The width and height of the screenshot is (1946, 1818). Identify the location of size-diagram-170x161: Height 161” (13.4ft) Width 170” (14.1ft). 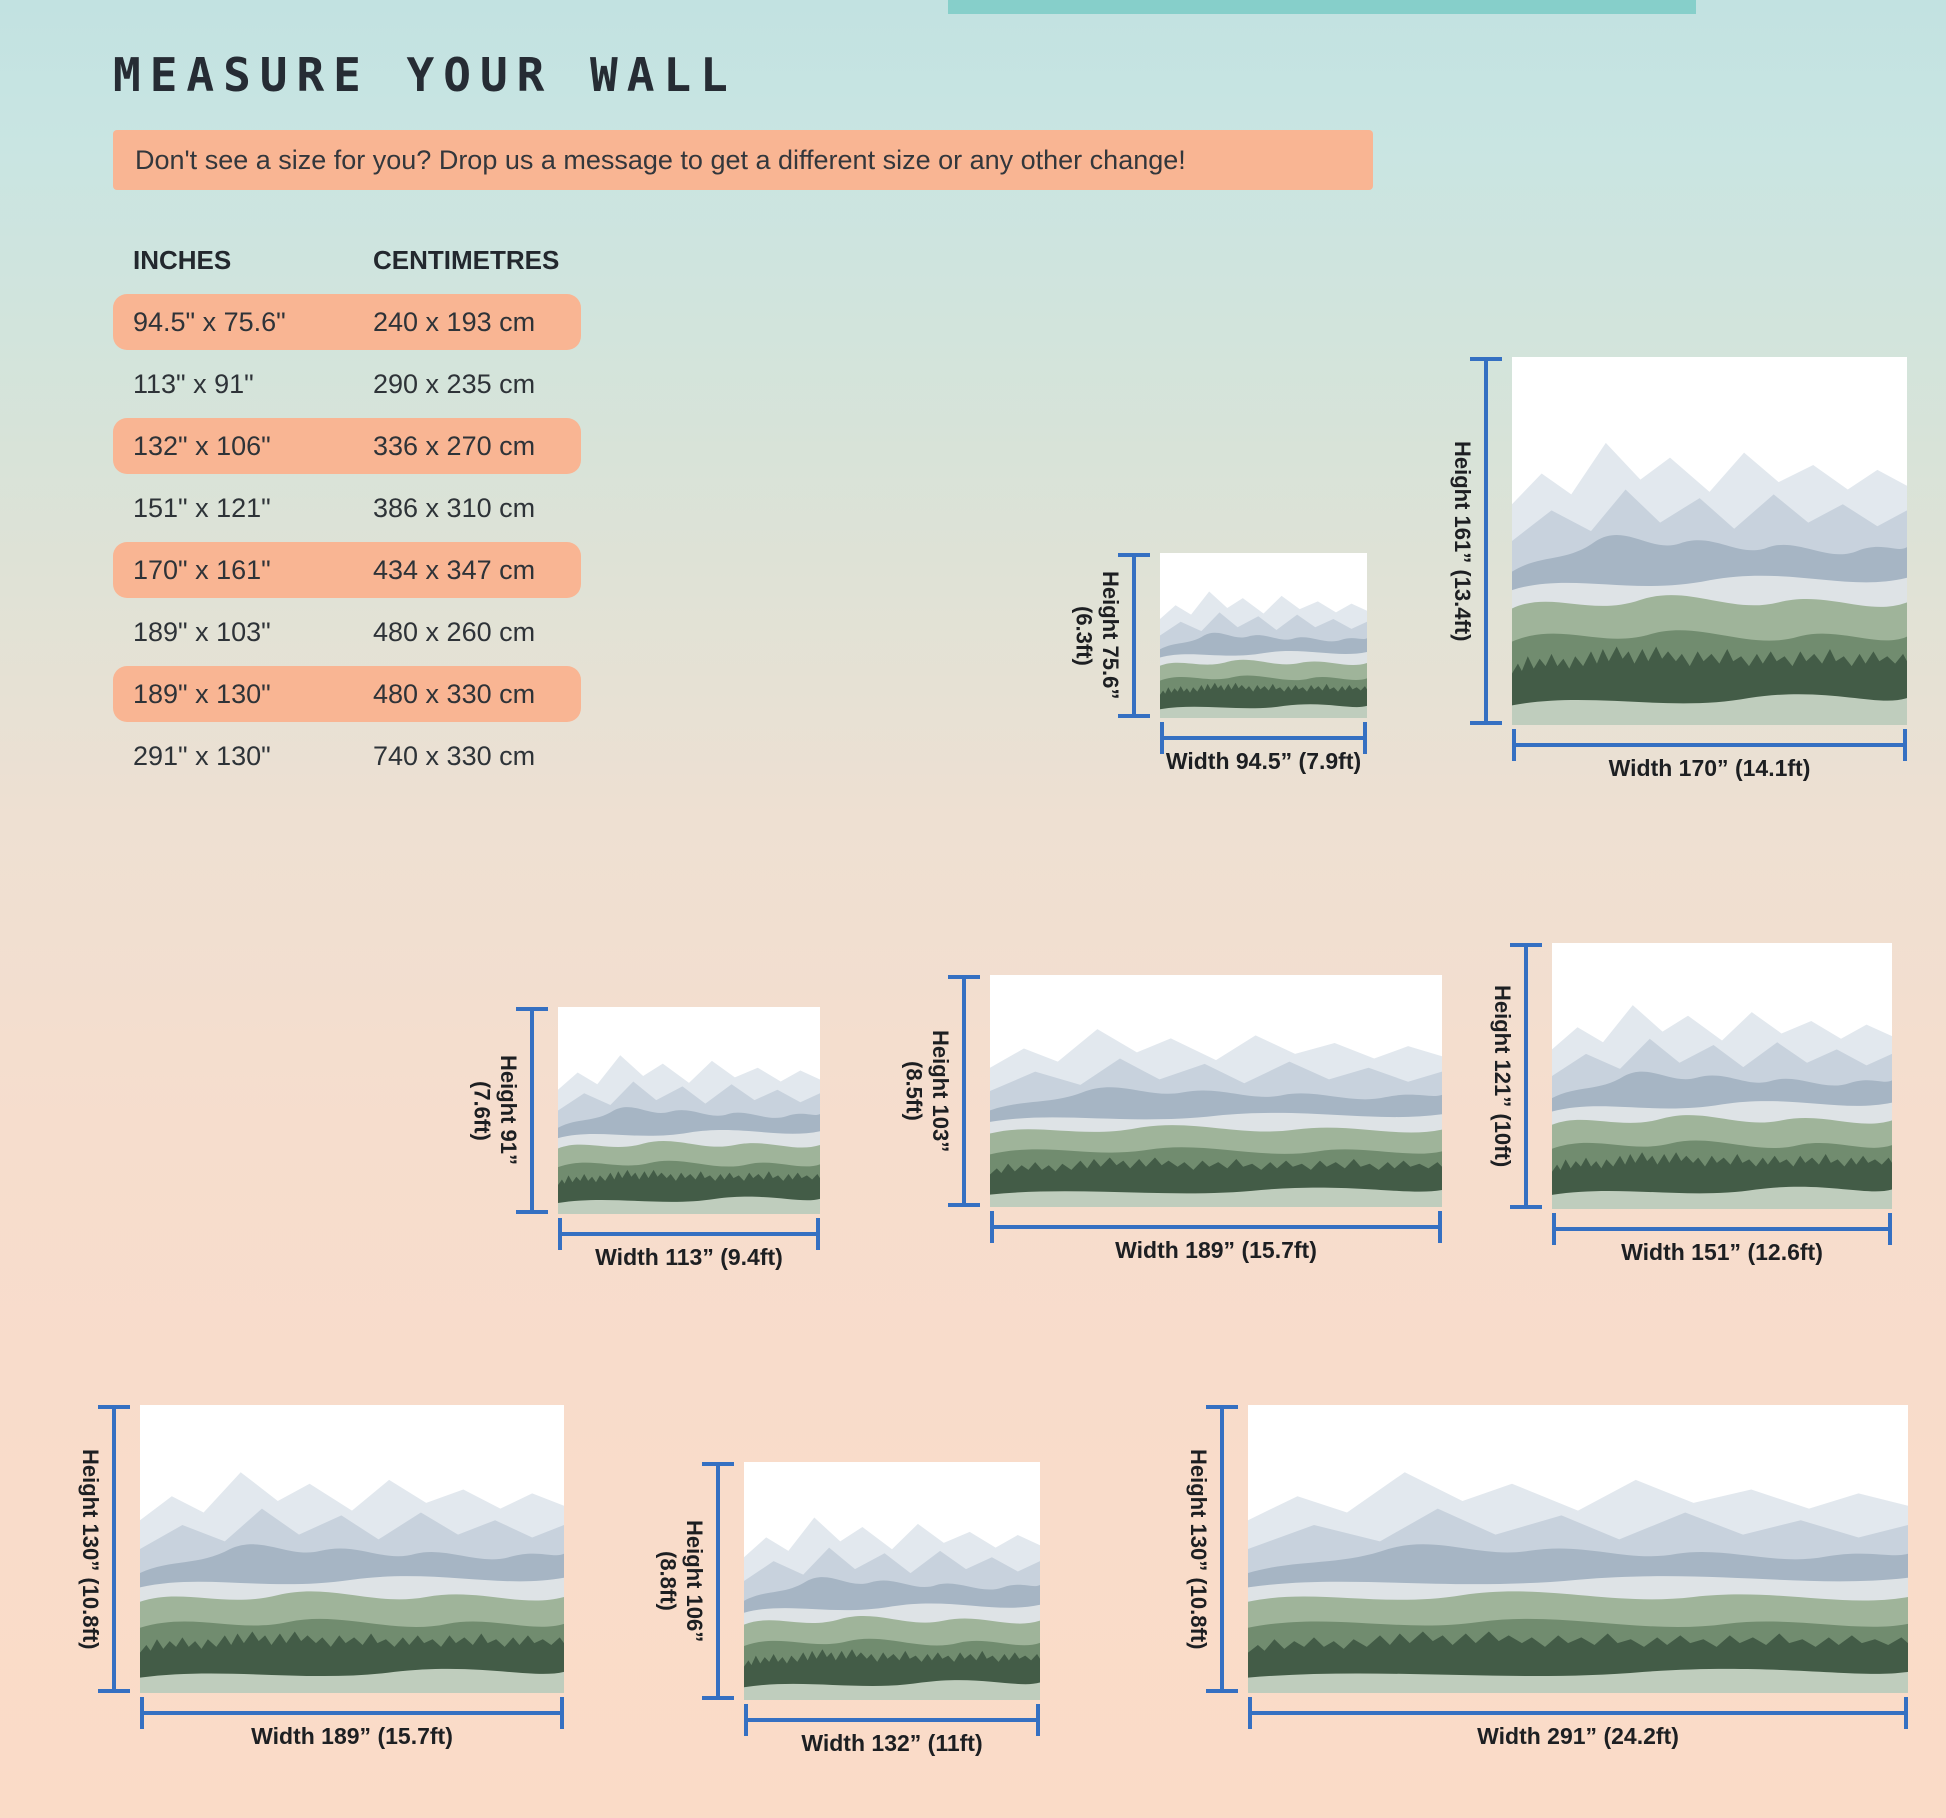
(1662, 569).